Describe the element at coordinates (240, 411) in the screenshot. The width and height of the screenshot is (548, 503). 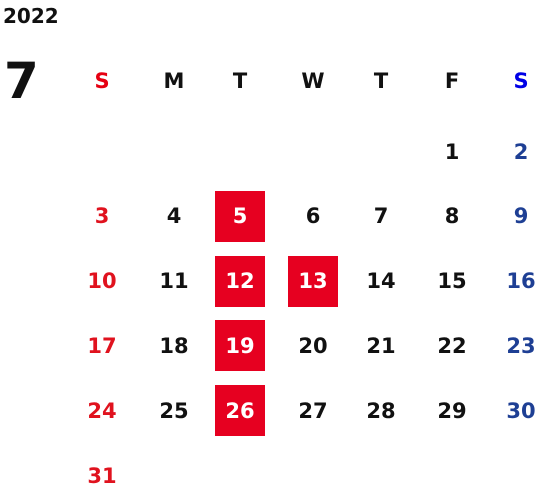
I see `highlighted-day: 26` at that location.